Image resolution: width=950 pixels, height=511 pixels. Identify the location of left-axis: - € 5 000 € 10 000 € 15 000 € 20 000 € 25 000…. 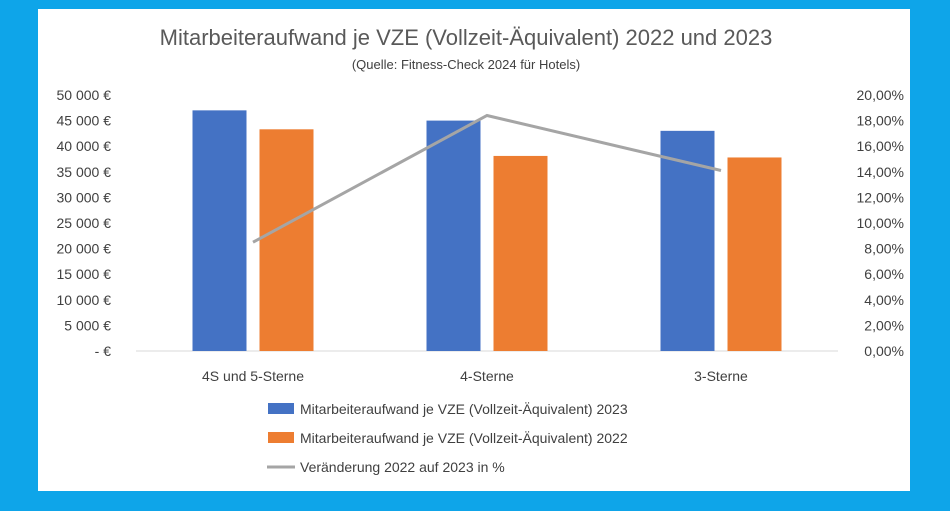
(84, 223).